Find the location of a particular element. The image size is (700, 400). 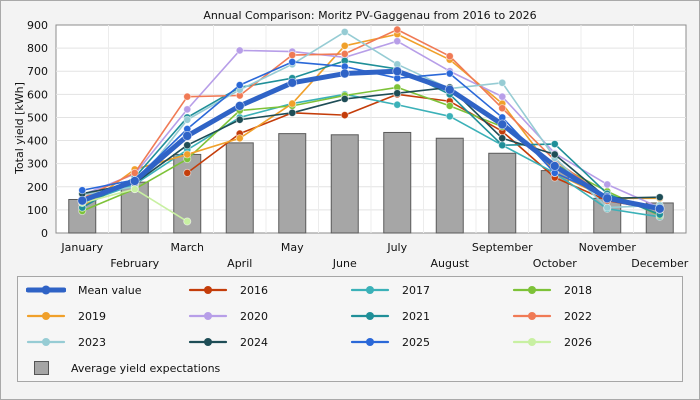

legend-label: Mean value is located at coordinates (110, 290).